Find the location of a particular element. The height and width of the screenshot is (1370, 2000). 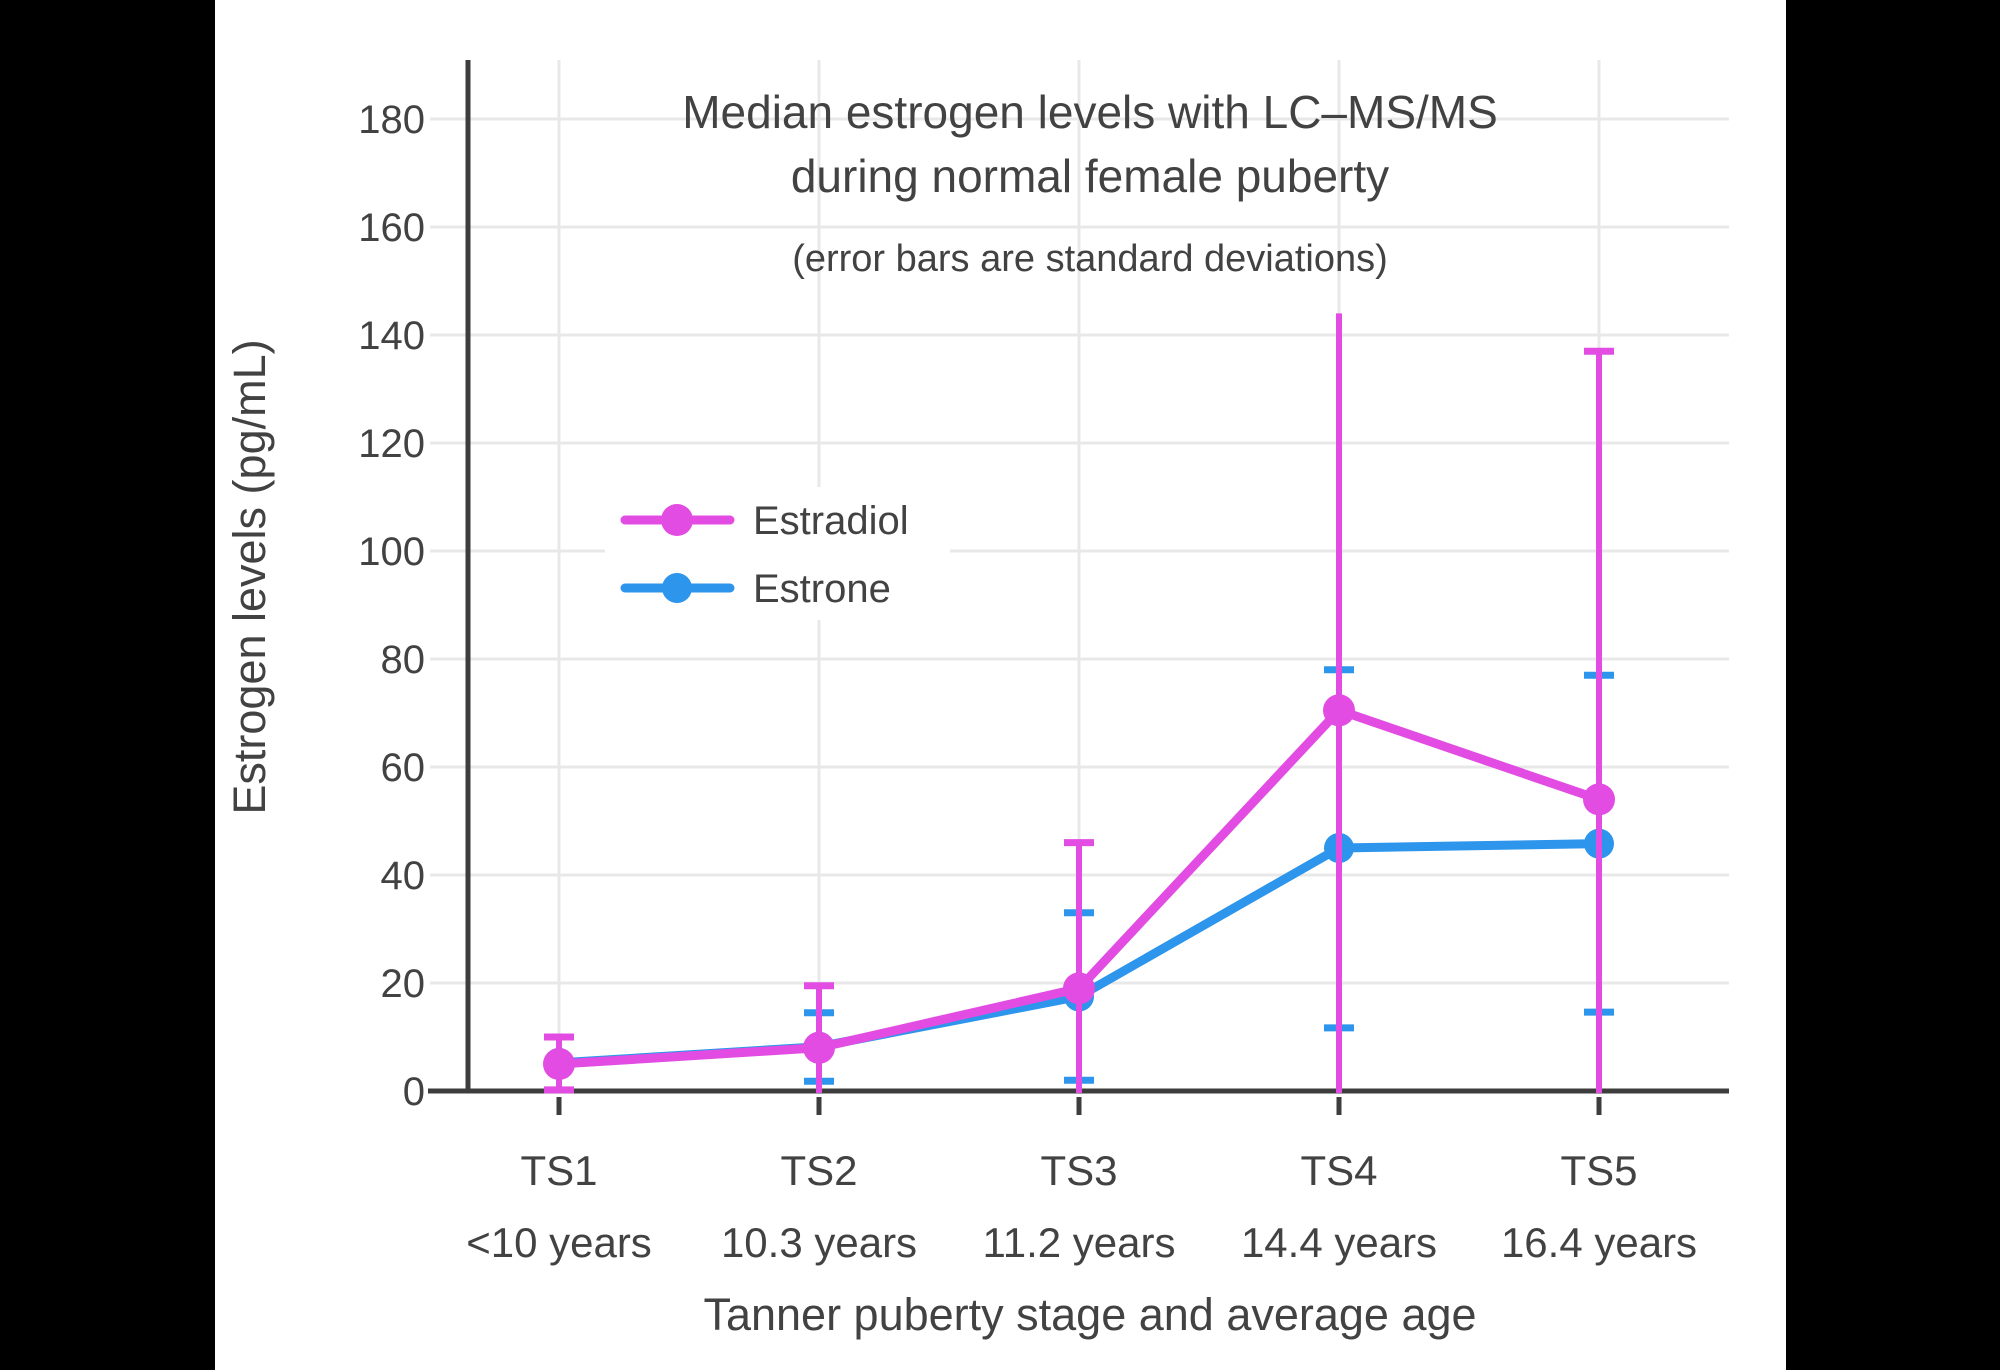

chart-title-line2: during normal female puberty is located at coordinates (1090, 176).